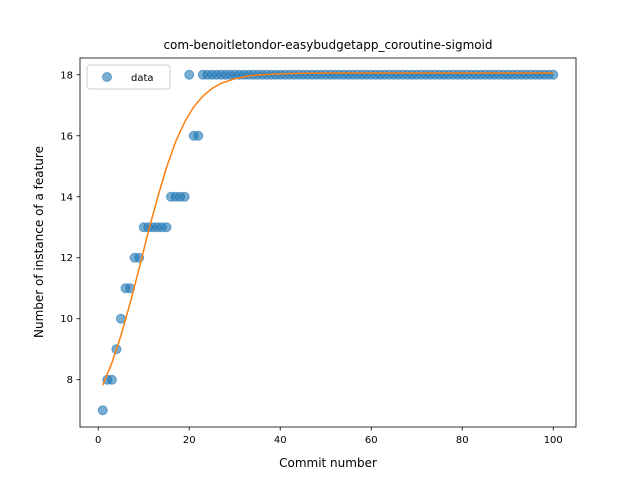 The height and width of the screenshot is (480, 640). Describe the element at coordinates (189, 440) in the screenshot. I see `x-tick-label: 20` at that location.